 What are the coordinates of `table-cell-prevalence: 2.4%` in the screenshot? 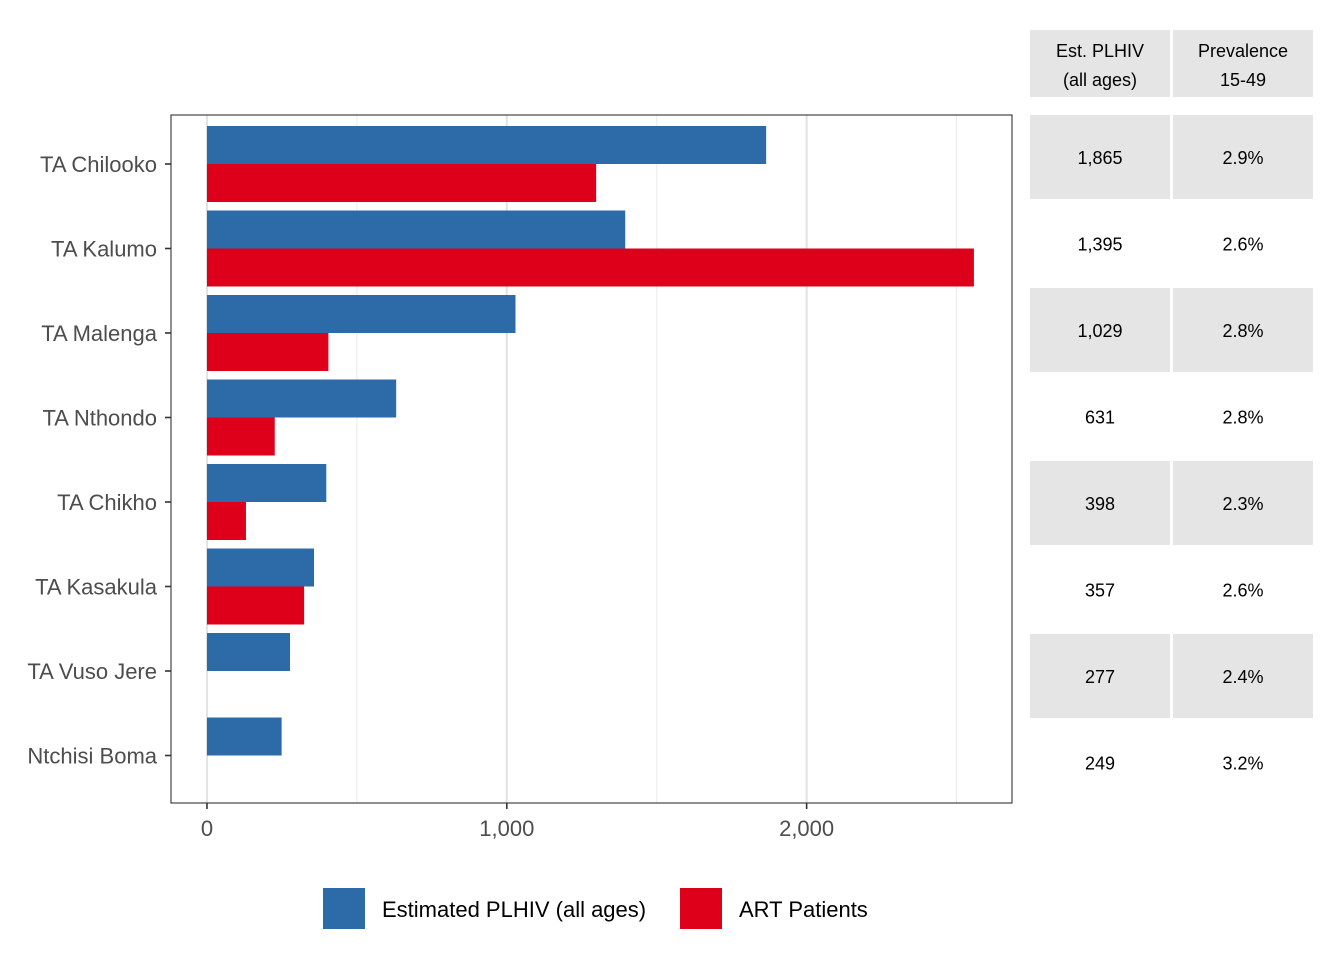 It's located at (1242, 677).